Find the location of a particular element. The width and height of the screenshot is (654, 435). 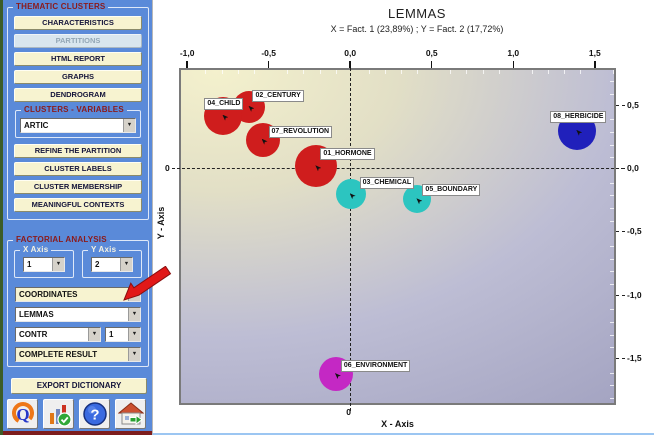

graphs-button: GRAPHS is located at coordinates (78, 77).